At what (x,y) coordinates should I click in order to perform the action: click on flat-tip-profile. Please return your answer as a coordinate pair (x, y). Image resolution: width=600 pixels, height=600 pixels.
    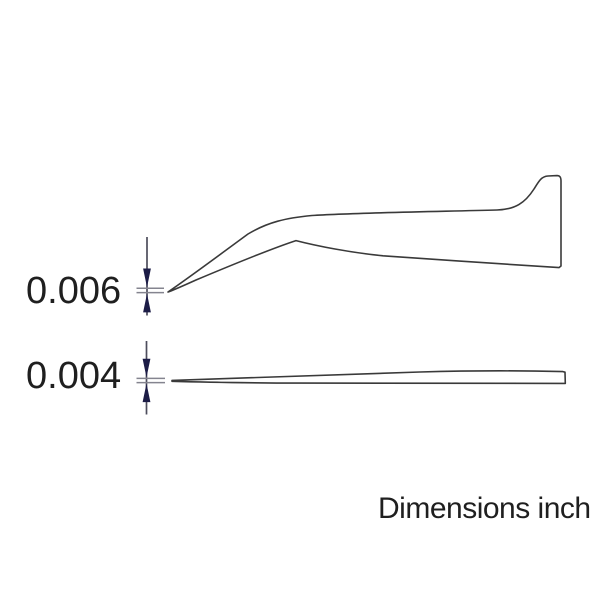
    Looking at the image, I should click on (369, 377).